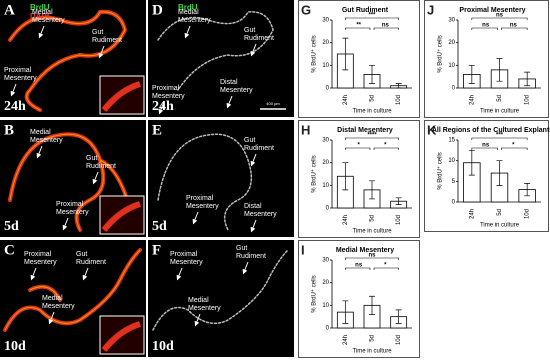 Image resolution: width=550 pixels, height=360 pixels. Describe the element at coordinates (451, 141) in the screenshot. I see `y-tick-label: 15` at that location.